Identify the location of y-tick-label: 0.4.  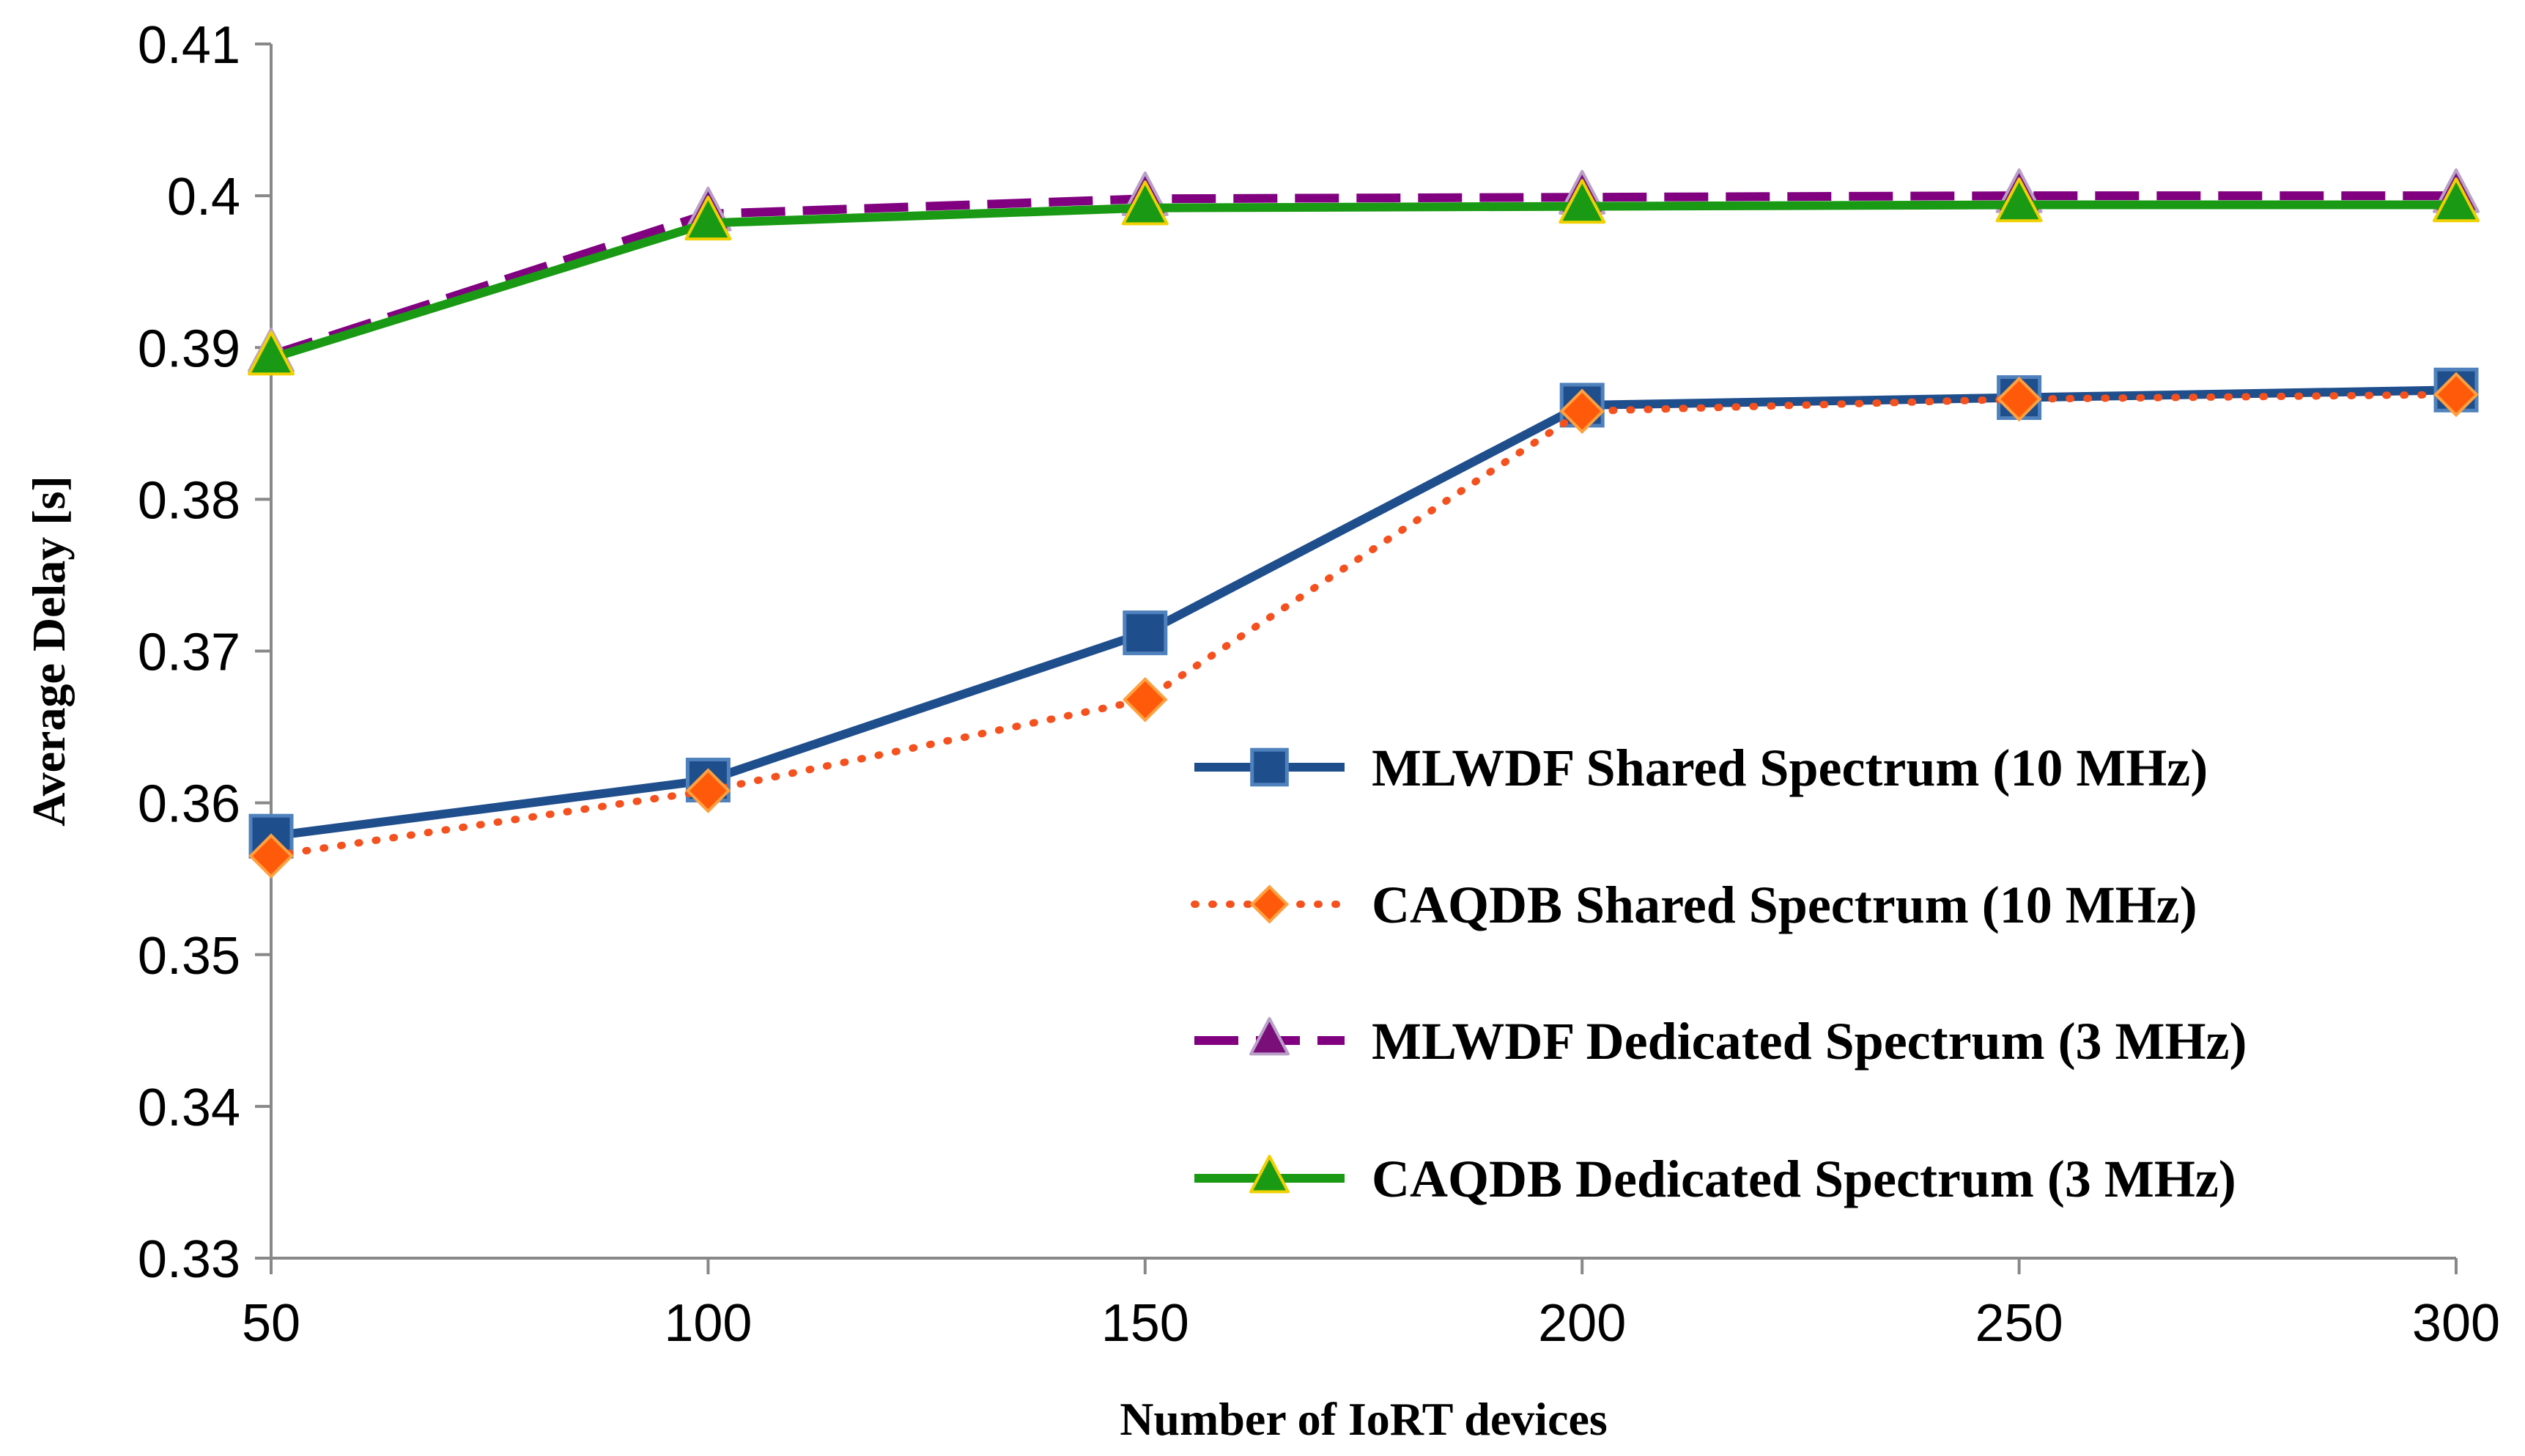
(204, 197).